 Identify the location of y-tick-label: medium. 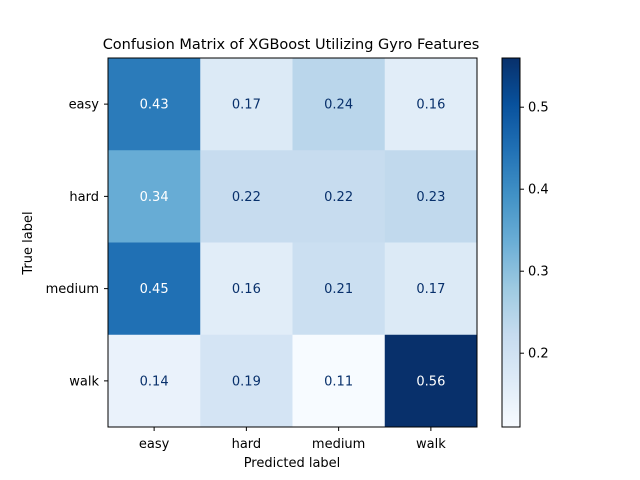
(72, 289).